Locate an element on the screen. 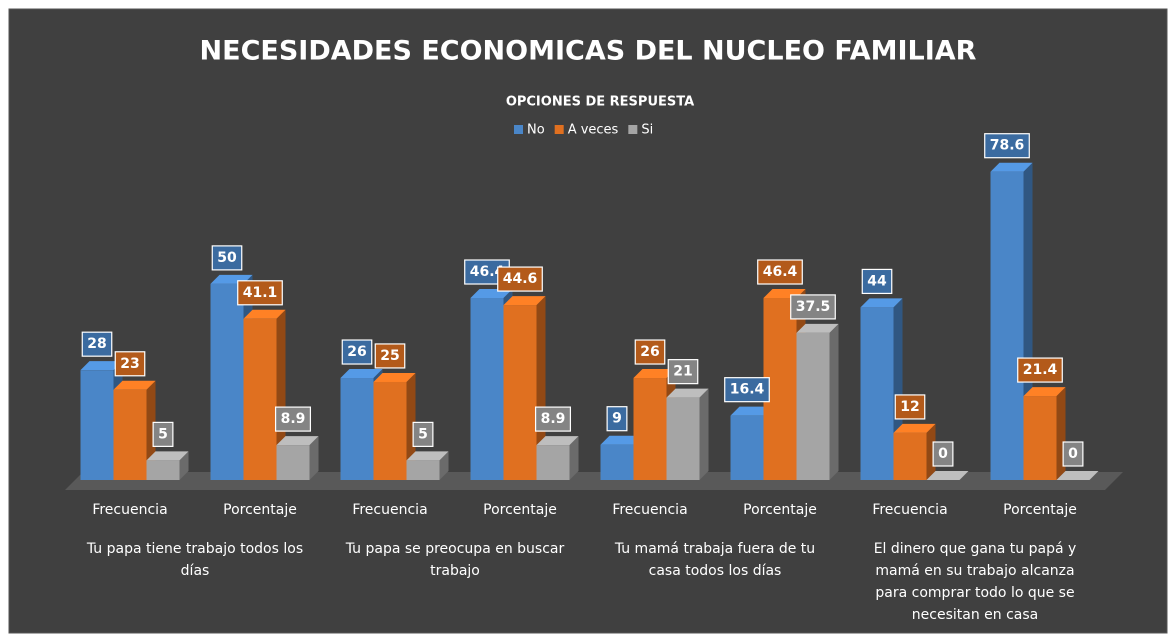 The width and height of the screenshot is (1176, 642). data-label: 37.5 is located at coordinates (813, 307).